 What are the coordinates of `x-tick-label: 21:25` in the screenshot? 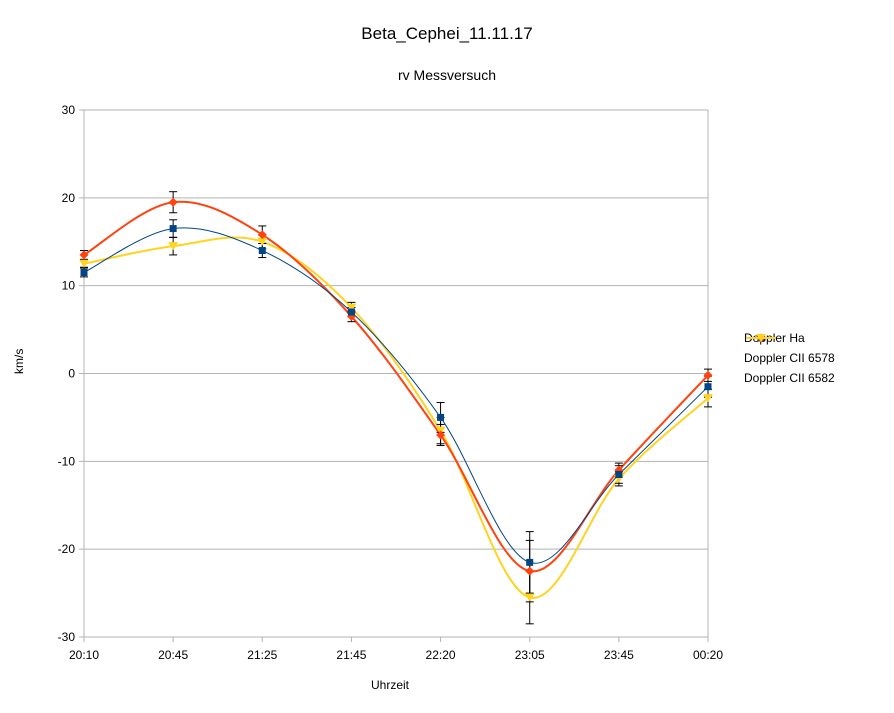 It's located at (262, 655).